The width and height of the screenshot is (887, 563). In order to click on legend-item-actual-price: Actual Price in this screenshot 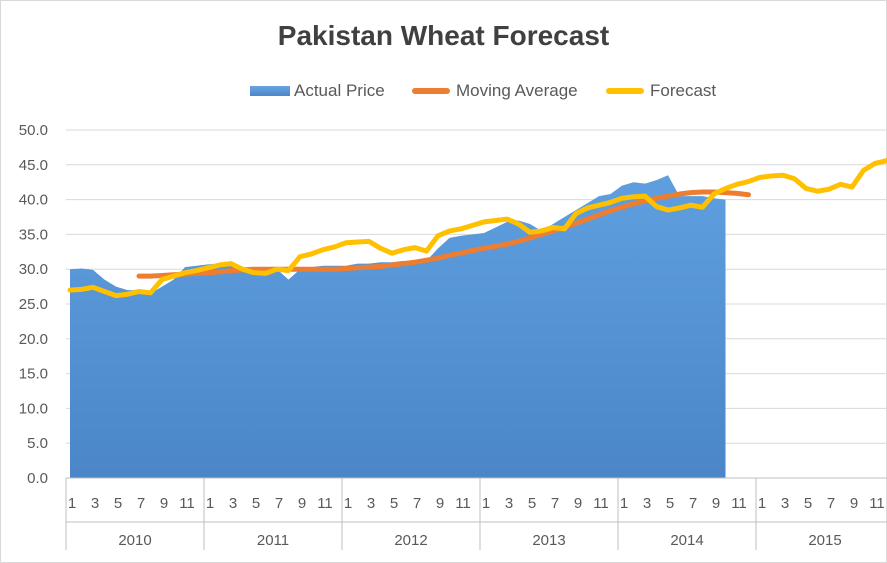, I will do `click(317, 91)`.